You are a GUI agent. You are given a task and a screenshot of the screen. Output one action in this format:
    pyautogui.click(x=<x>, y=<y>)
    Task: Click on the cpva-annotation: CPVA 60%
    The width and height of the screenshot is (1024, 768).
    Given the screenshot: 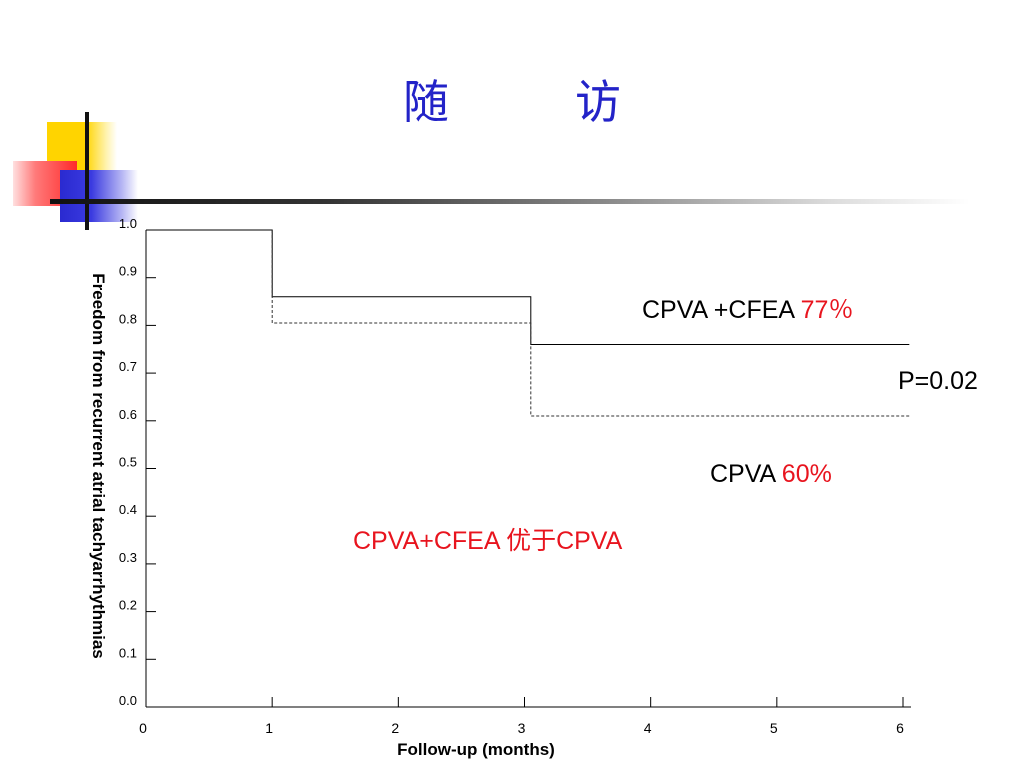 What is the action you would take?
    pyautogui.click(x=771, y=474)
    